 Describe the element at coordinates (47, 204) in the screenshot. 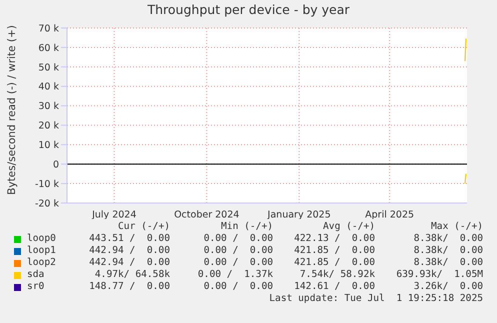

I see `y-tick-label: -20 k` at that location.